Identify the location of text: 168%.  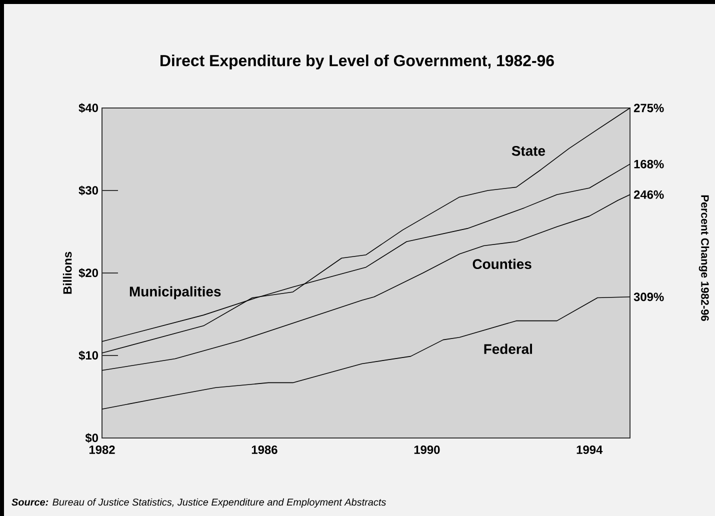
(649, 164).